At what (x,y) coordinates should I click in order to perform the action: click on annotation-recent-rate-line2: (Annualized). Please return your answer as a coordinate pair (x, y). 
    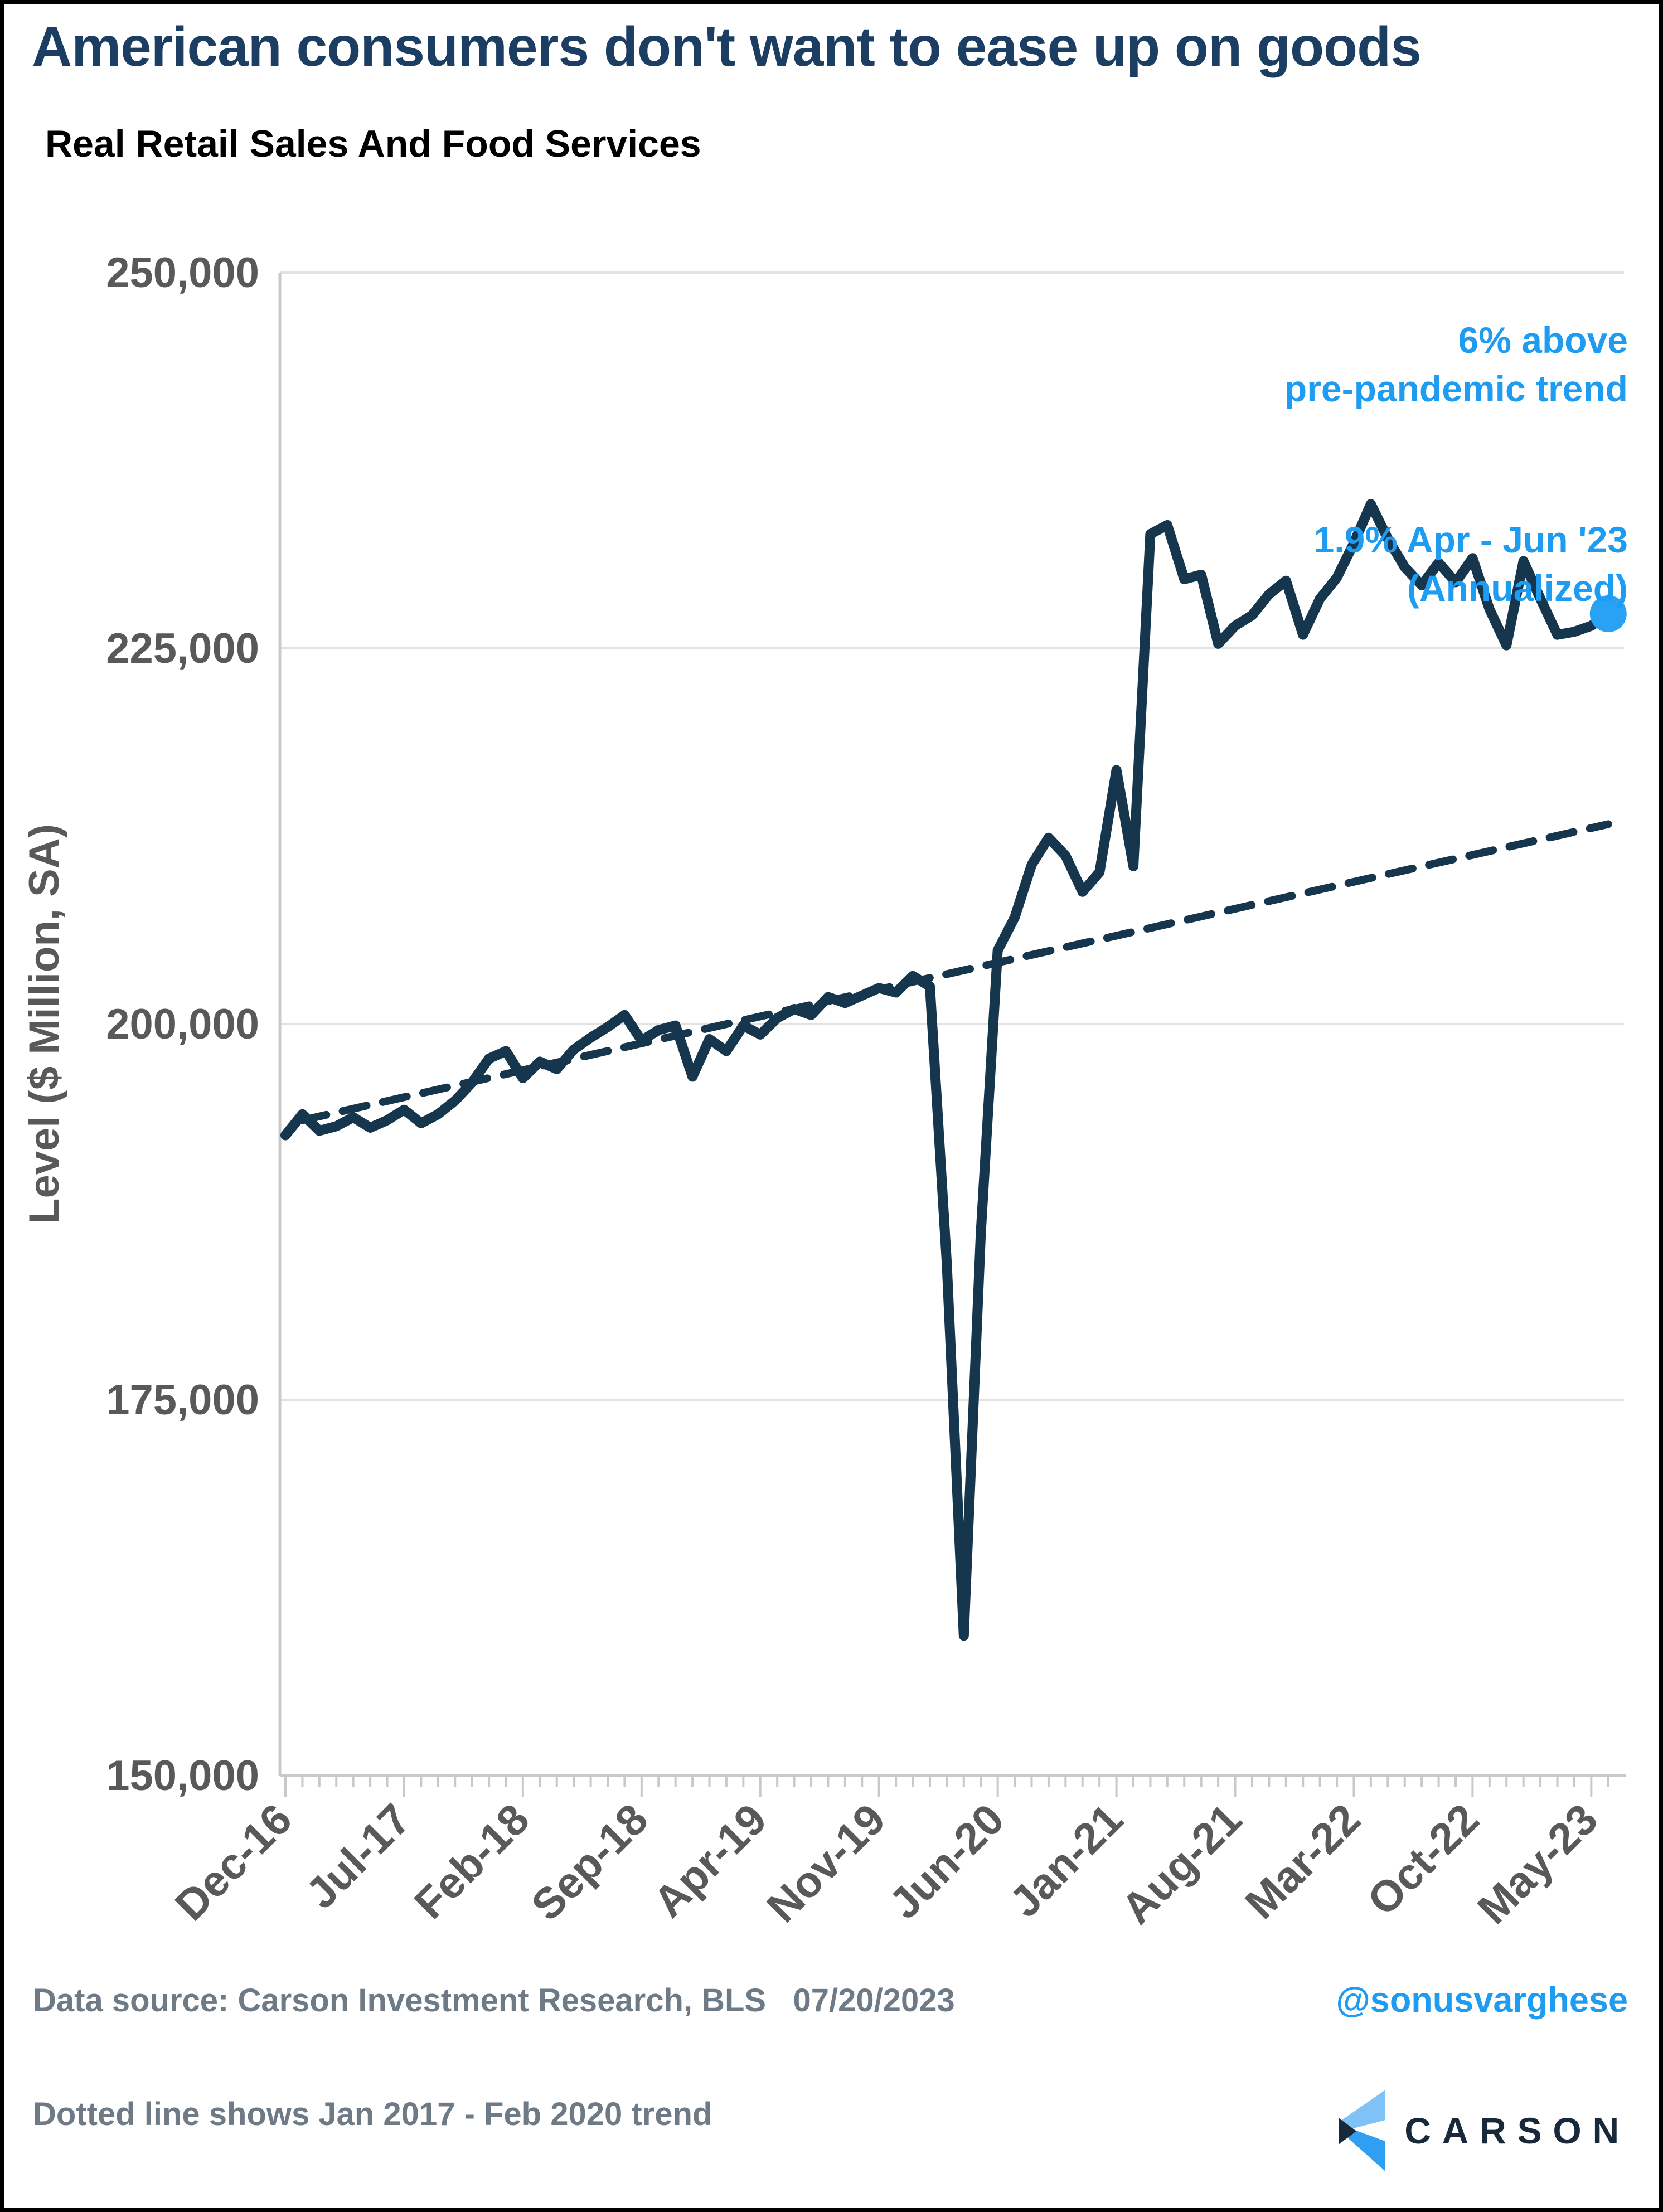
    Looking at the image, I should click on (1517, 588).